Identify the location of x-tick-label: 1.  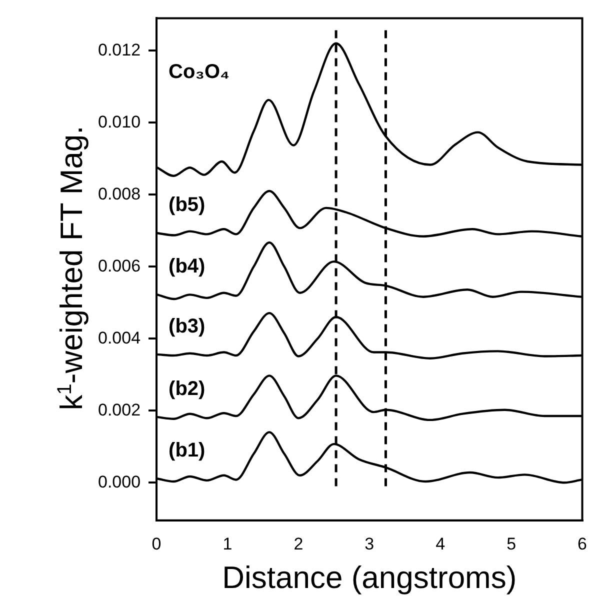
(227, 544).